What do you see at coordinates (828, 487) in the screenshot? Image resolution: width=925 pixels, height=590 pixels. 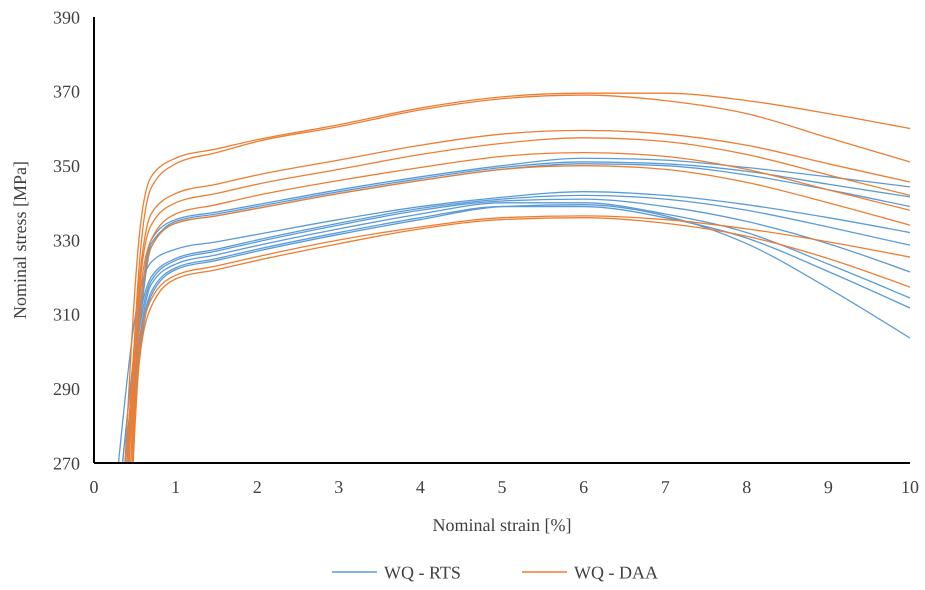 I see `x-tick-label: 9` at bounding box center [828, 487].